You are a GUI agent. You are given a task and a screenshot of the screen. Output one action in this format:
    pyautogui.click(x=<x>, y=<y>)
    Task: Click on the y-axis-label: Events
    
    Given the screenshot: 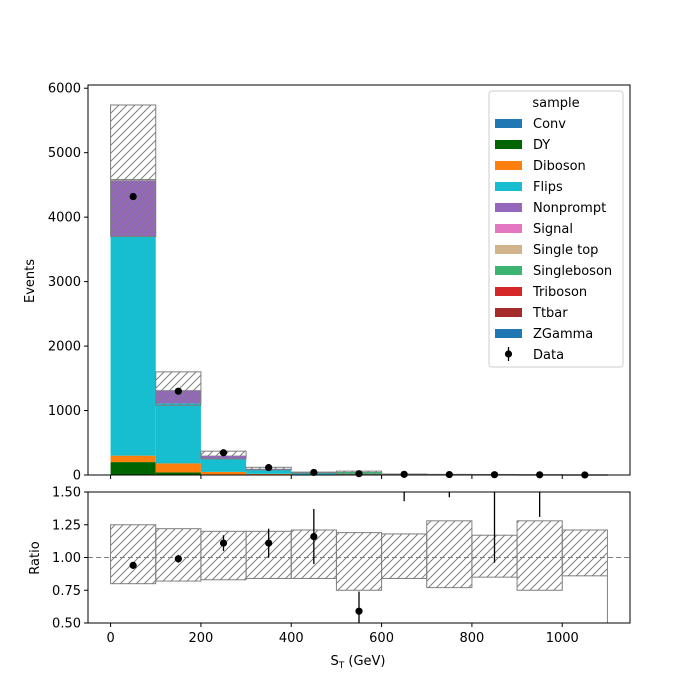 What is the action you would take?
    pyautogui.click(x=30, y=281)
    